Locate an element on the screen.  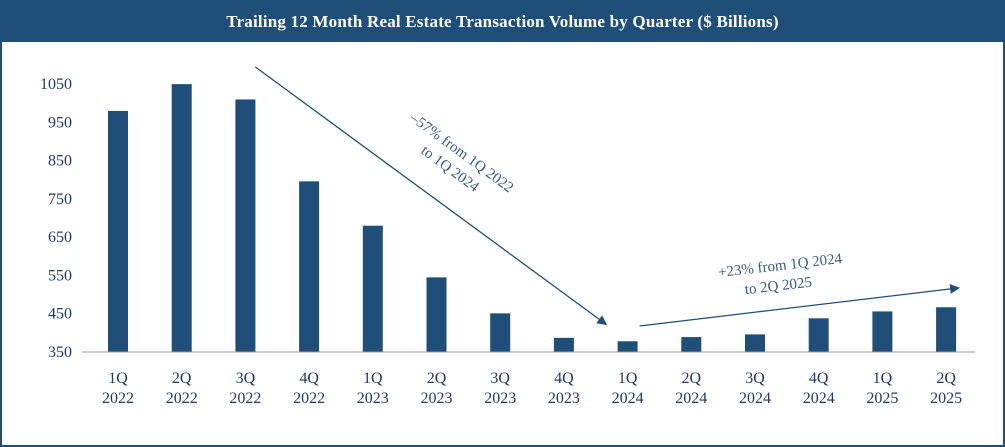
bar-1q-2023 is located at coordinates (372, 288).